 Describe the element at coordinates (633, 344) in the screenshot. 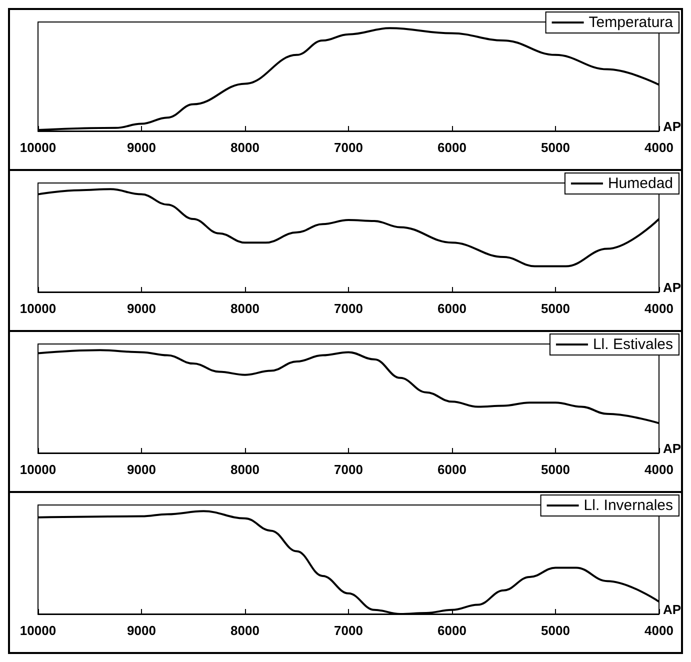

I see `legend-label: Ll. Estivales` at that location.